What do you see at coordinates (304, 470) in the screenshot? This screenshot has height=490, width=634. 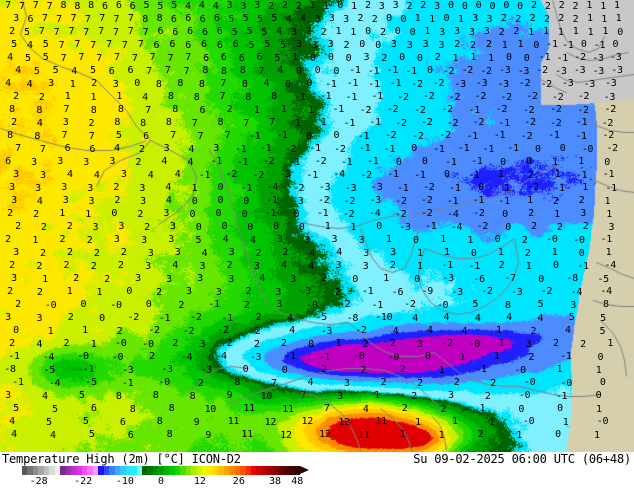 I see `colorbar-overflow-arrow-icon` at bounding box center [304, 470].